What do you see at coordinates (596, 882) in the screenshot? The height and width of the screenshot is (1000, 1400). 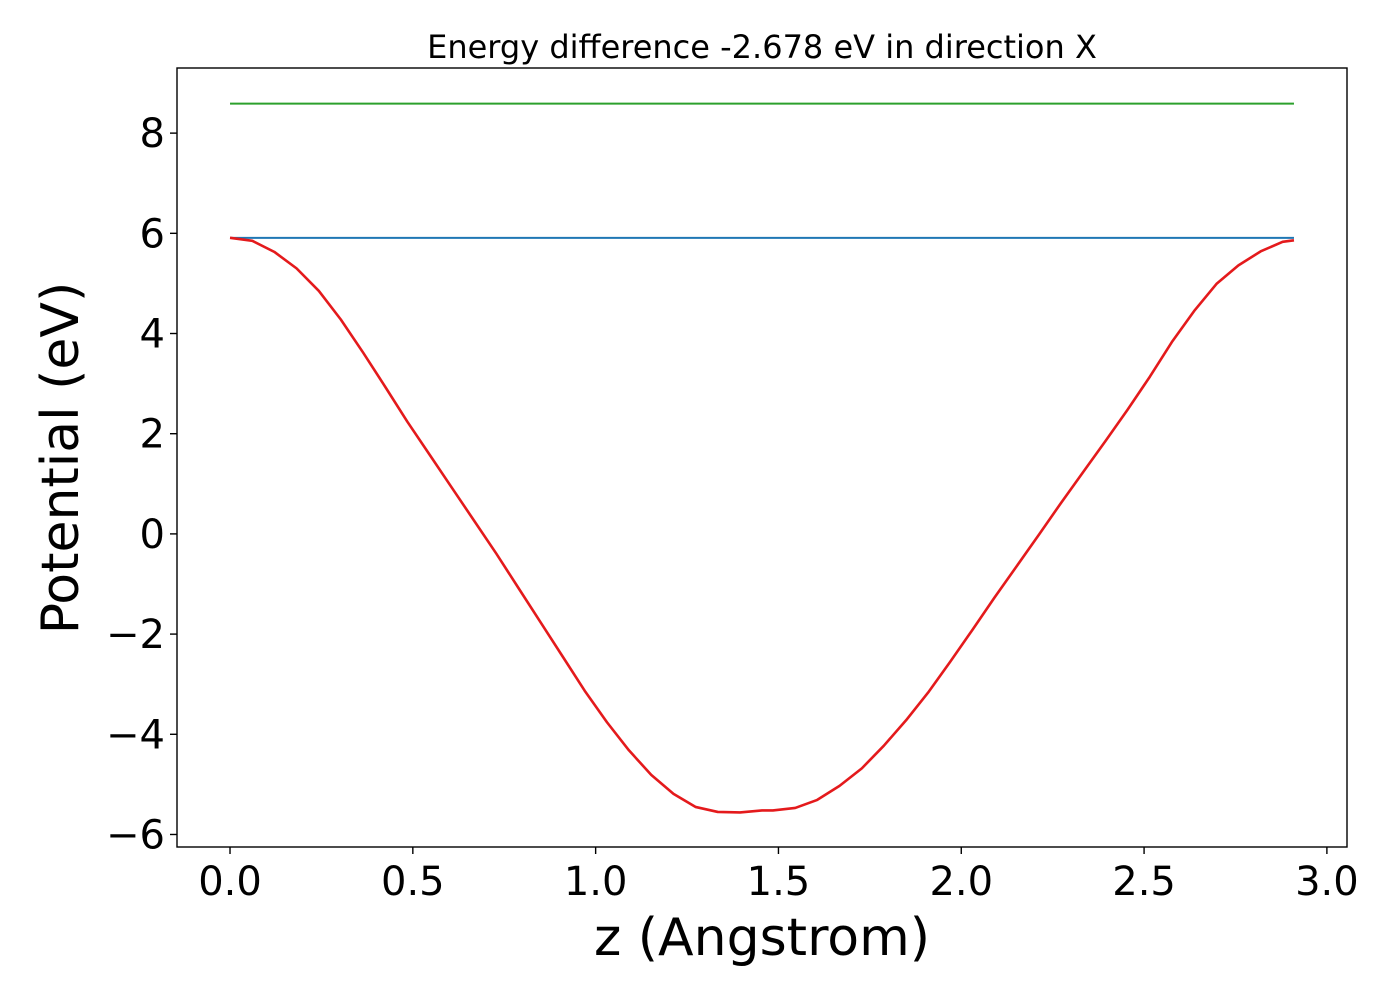 I see `x-tick-label-2: 1.0` at bounding box center [596, 882].